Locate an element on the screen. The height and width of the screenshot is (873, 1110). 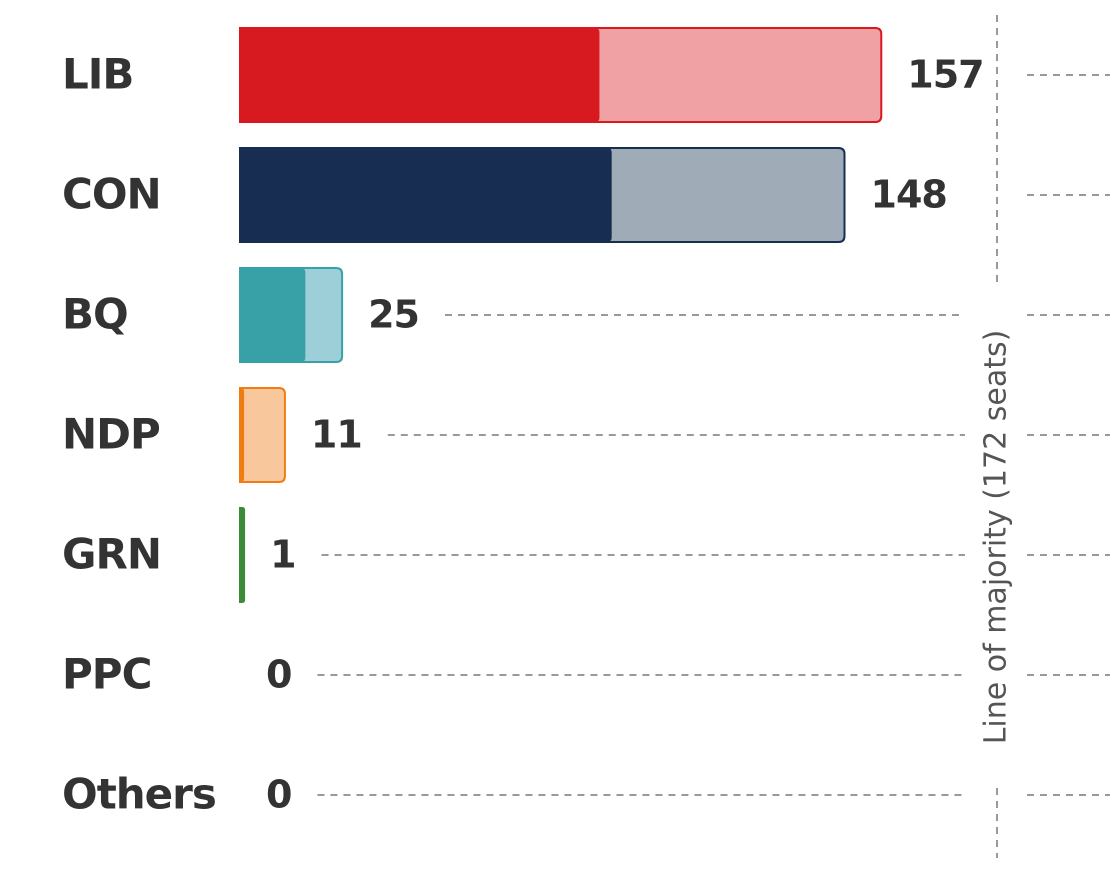
value-label: 157 is located at coordinates (945, 75).